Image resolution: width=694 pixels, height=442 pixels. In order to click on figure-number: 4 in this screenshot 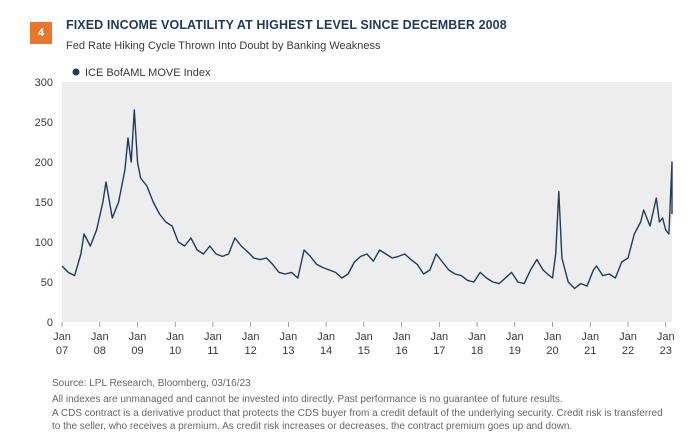, I will do `click(41, 33)`.